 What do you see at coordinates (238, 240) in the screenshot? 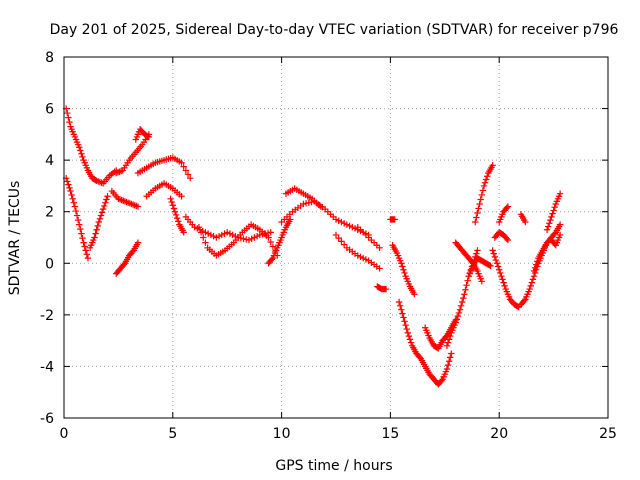
I see `series-track-l` at bounding box center [238, 240].